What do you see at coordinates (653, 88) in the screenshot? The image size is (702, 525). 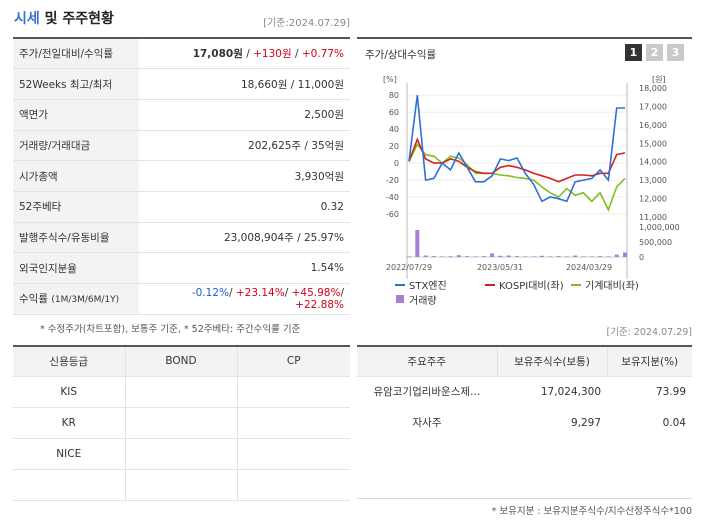 I see `right-tick-label: 18,000` at bounding box center [653, 88].